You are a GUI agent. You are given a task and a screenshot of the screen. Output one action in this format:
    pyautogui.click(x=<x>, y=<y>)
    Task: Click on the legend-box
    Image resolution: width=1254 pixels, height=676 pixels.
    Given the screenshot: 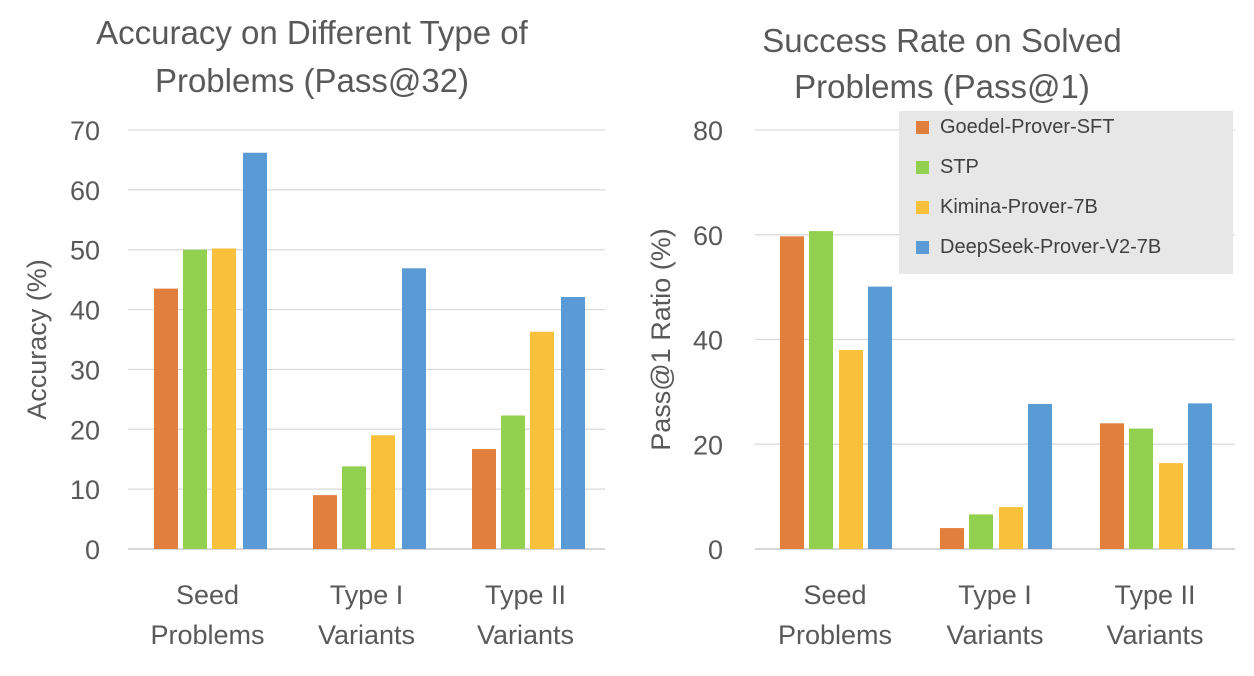 What is the action you would take?
    pyautogui.click(x=1066, y=192)
    